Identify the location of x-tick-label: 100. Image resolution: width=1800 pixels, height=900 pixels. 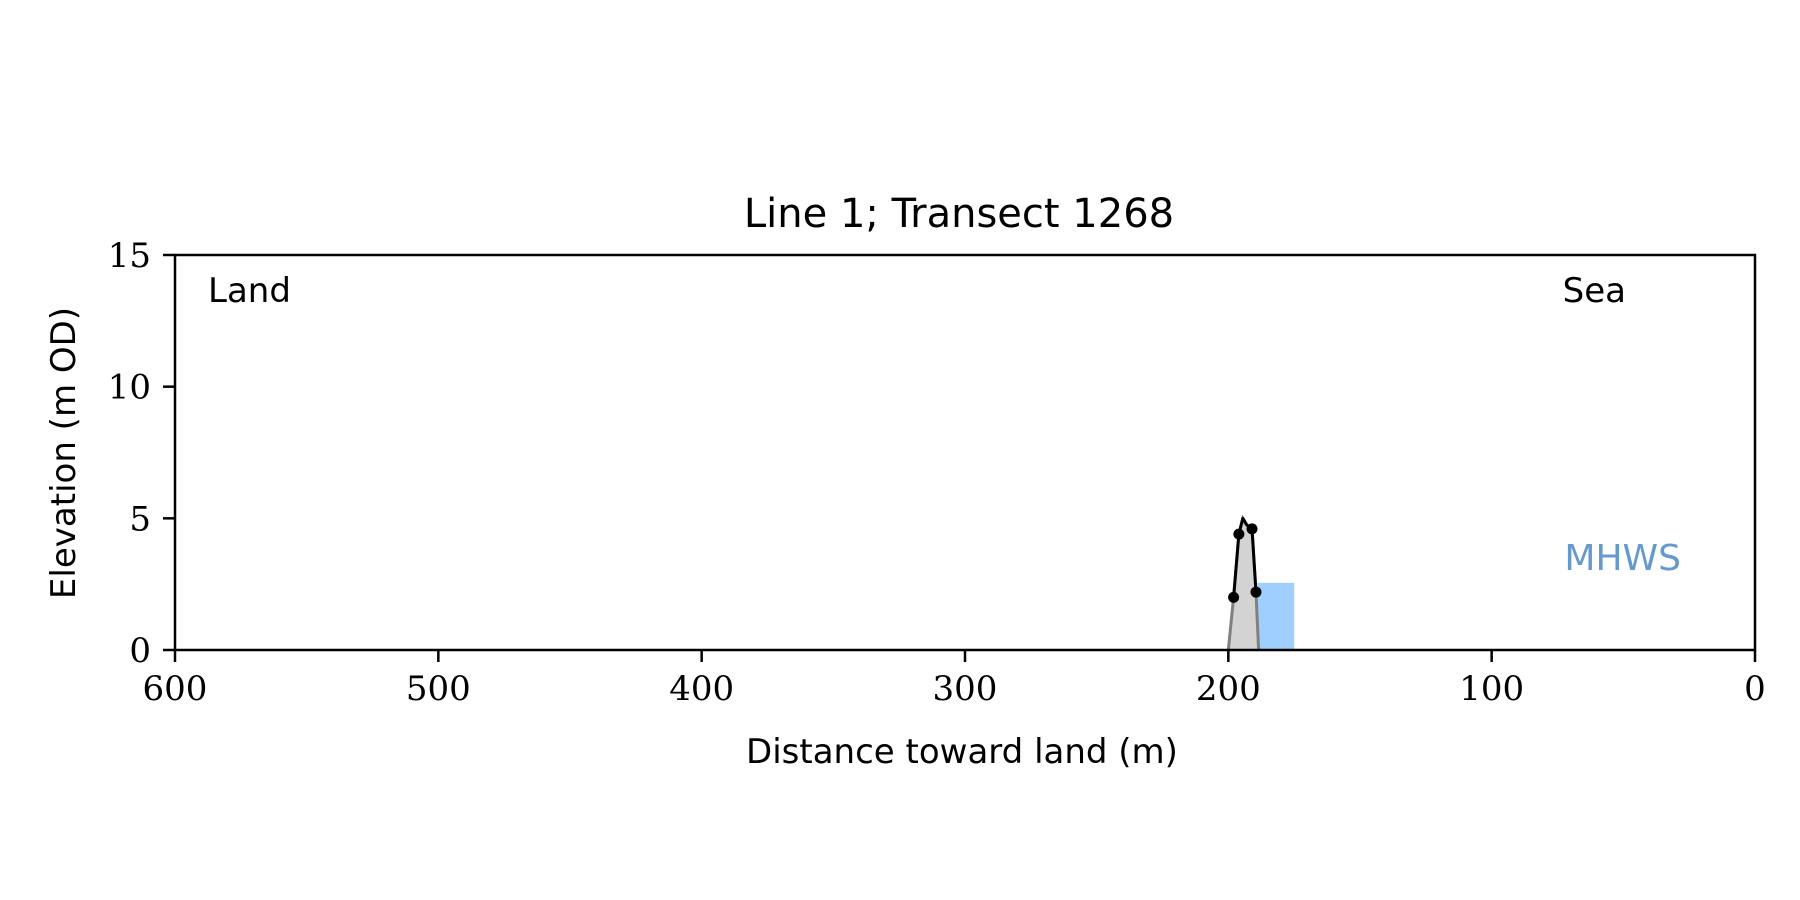
(1491, 689).